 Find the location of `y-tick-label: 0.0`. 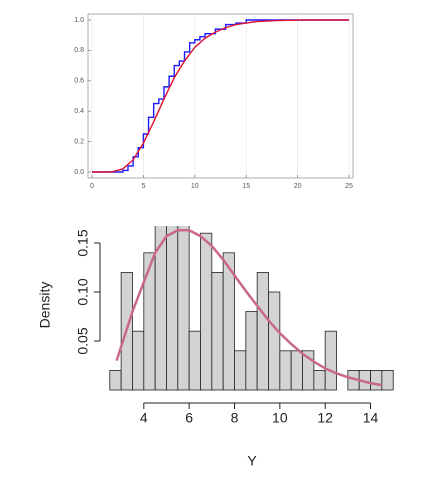

y-tick-label: 0.0 is located at coordinates (79, 172).